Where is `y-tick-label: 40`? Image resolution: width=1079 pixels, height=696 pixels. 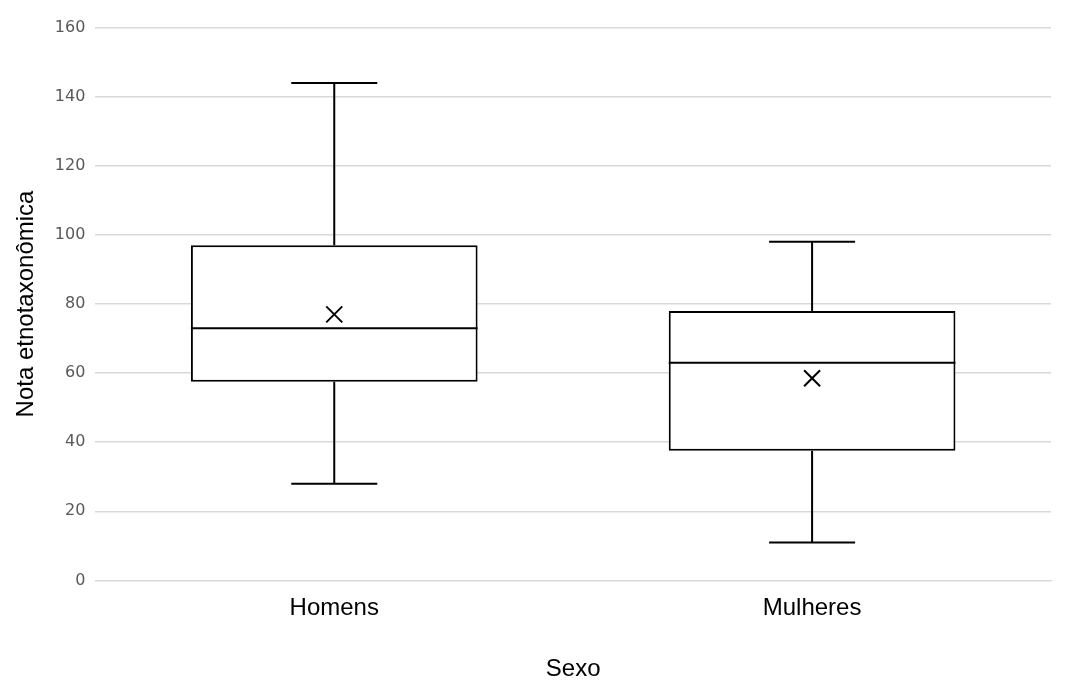
y-tick-label: 40 is located at coordinates (75, 441).